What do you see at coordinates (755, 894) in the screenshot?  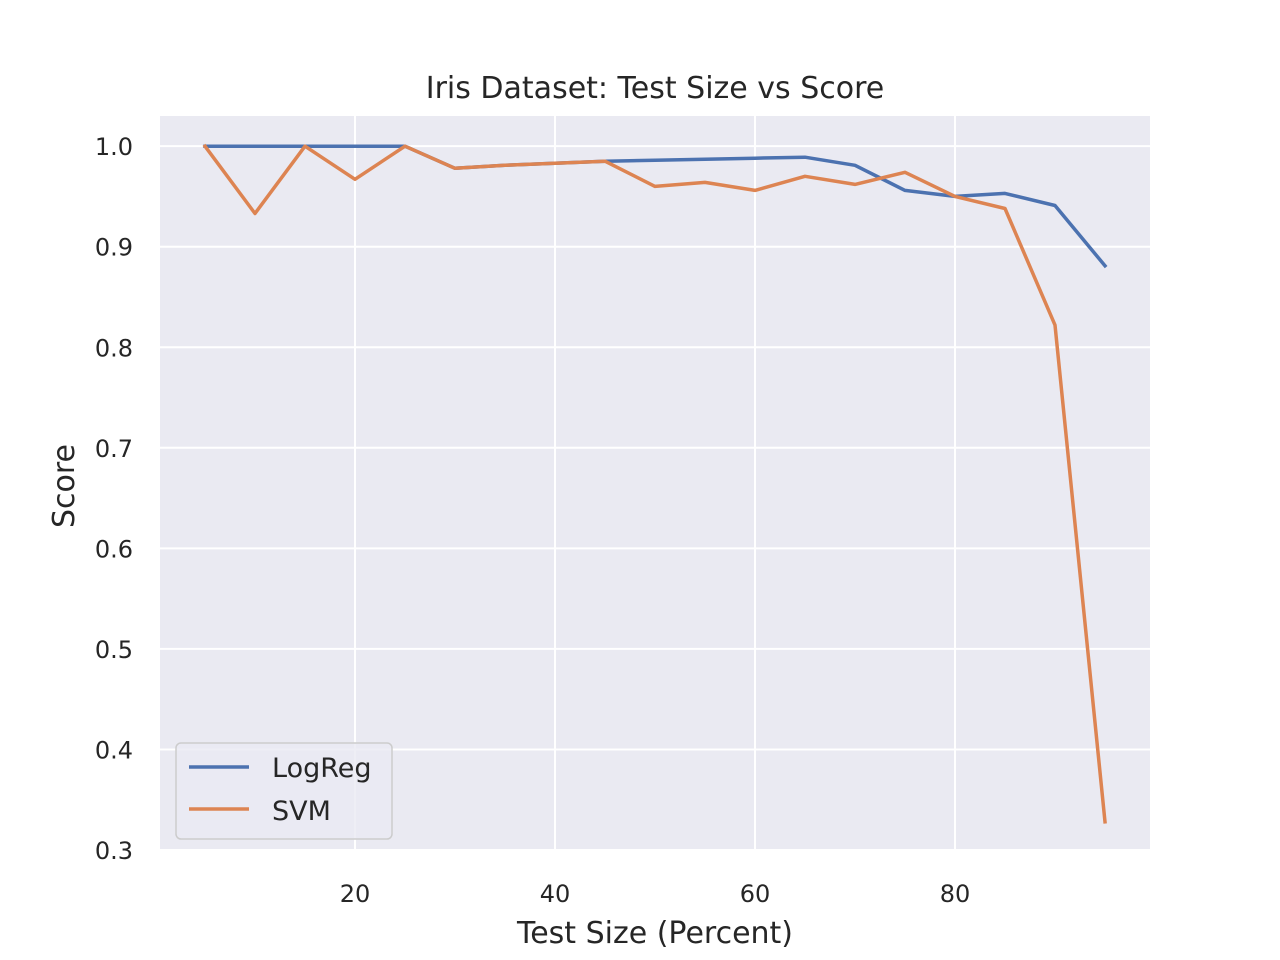 I see `x-tick-label: 60` at bounding box center [755, 894].